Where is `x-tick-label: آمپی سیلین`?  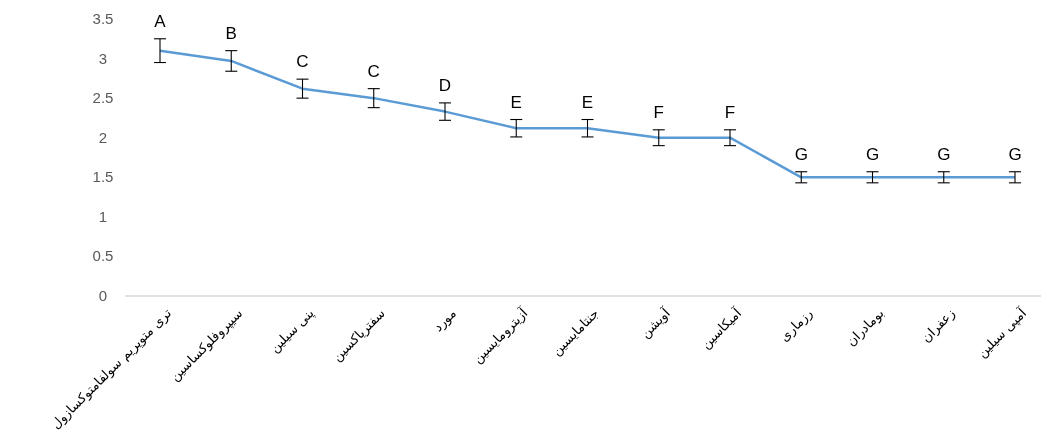
x-tick-label: آمپی سیلین is located at coordinates (1002, 332).